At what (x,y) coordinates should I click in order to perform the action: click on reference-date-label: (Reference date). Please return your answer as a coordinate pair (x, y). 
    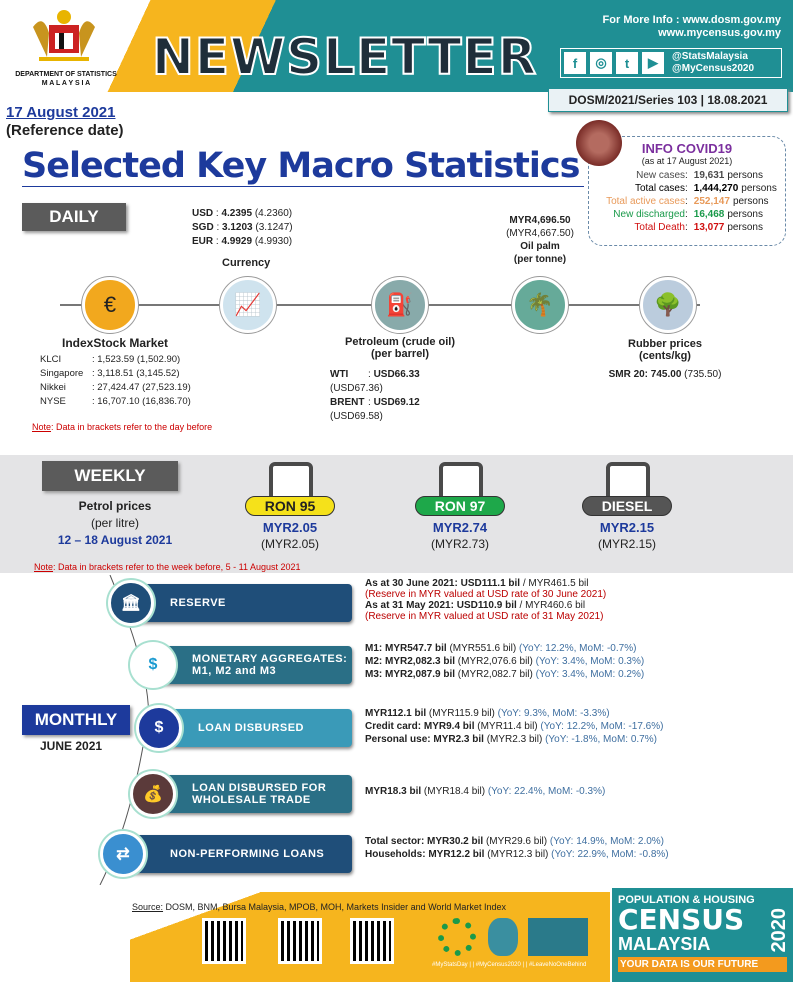
    Looking at the image, I should click on (65, 130).